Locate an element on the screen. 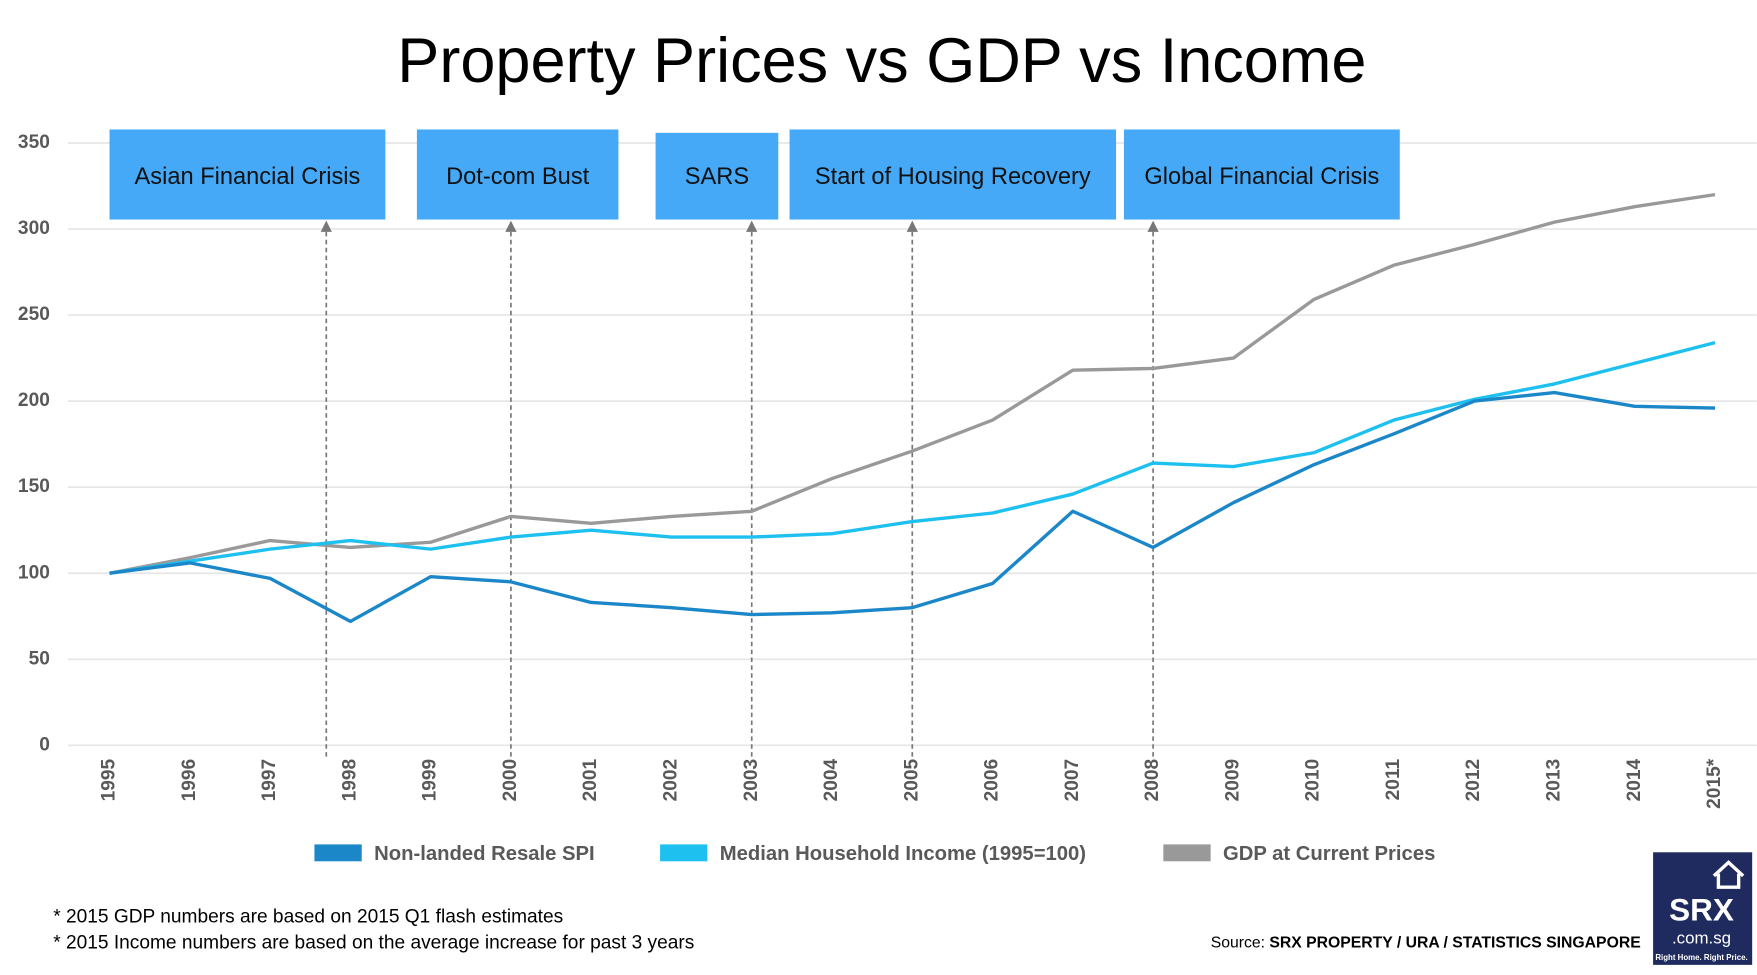  x-tick-label: 2012 is located at coordinates (1473, 780).